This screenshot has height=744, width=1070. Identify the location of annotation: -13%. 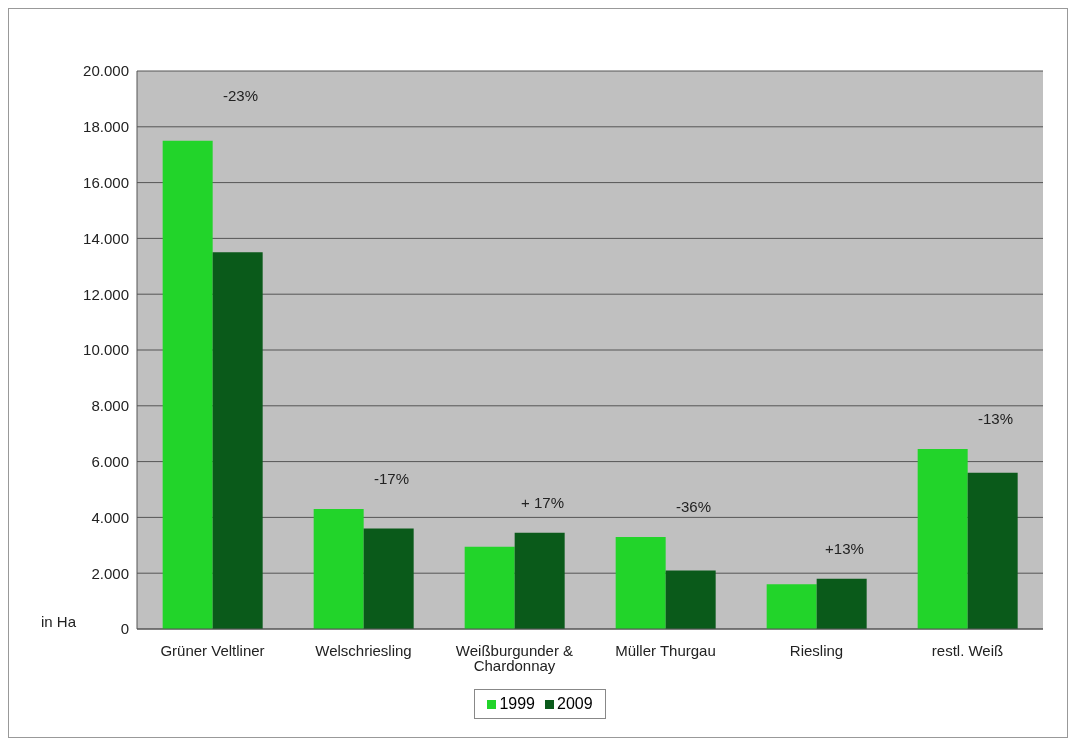
(995, 419).